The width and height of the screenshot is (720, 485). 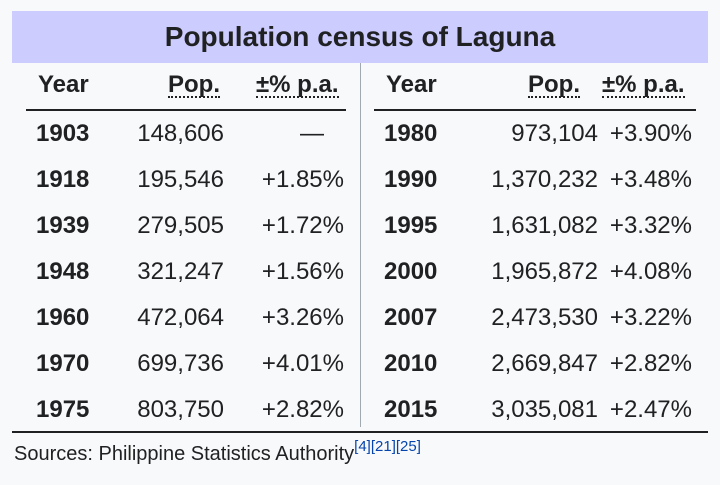 What do you see at coordinates (650, 133) in the screenshot?
I see `cell-growth-rate: +3.90%` at bounding box center [650, 133].